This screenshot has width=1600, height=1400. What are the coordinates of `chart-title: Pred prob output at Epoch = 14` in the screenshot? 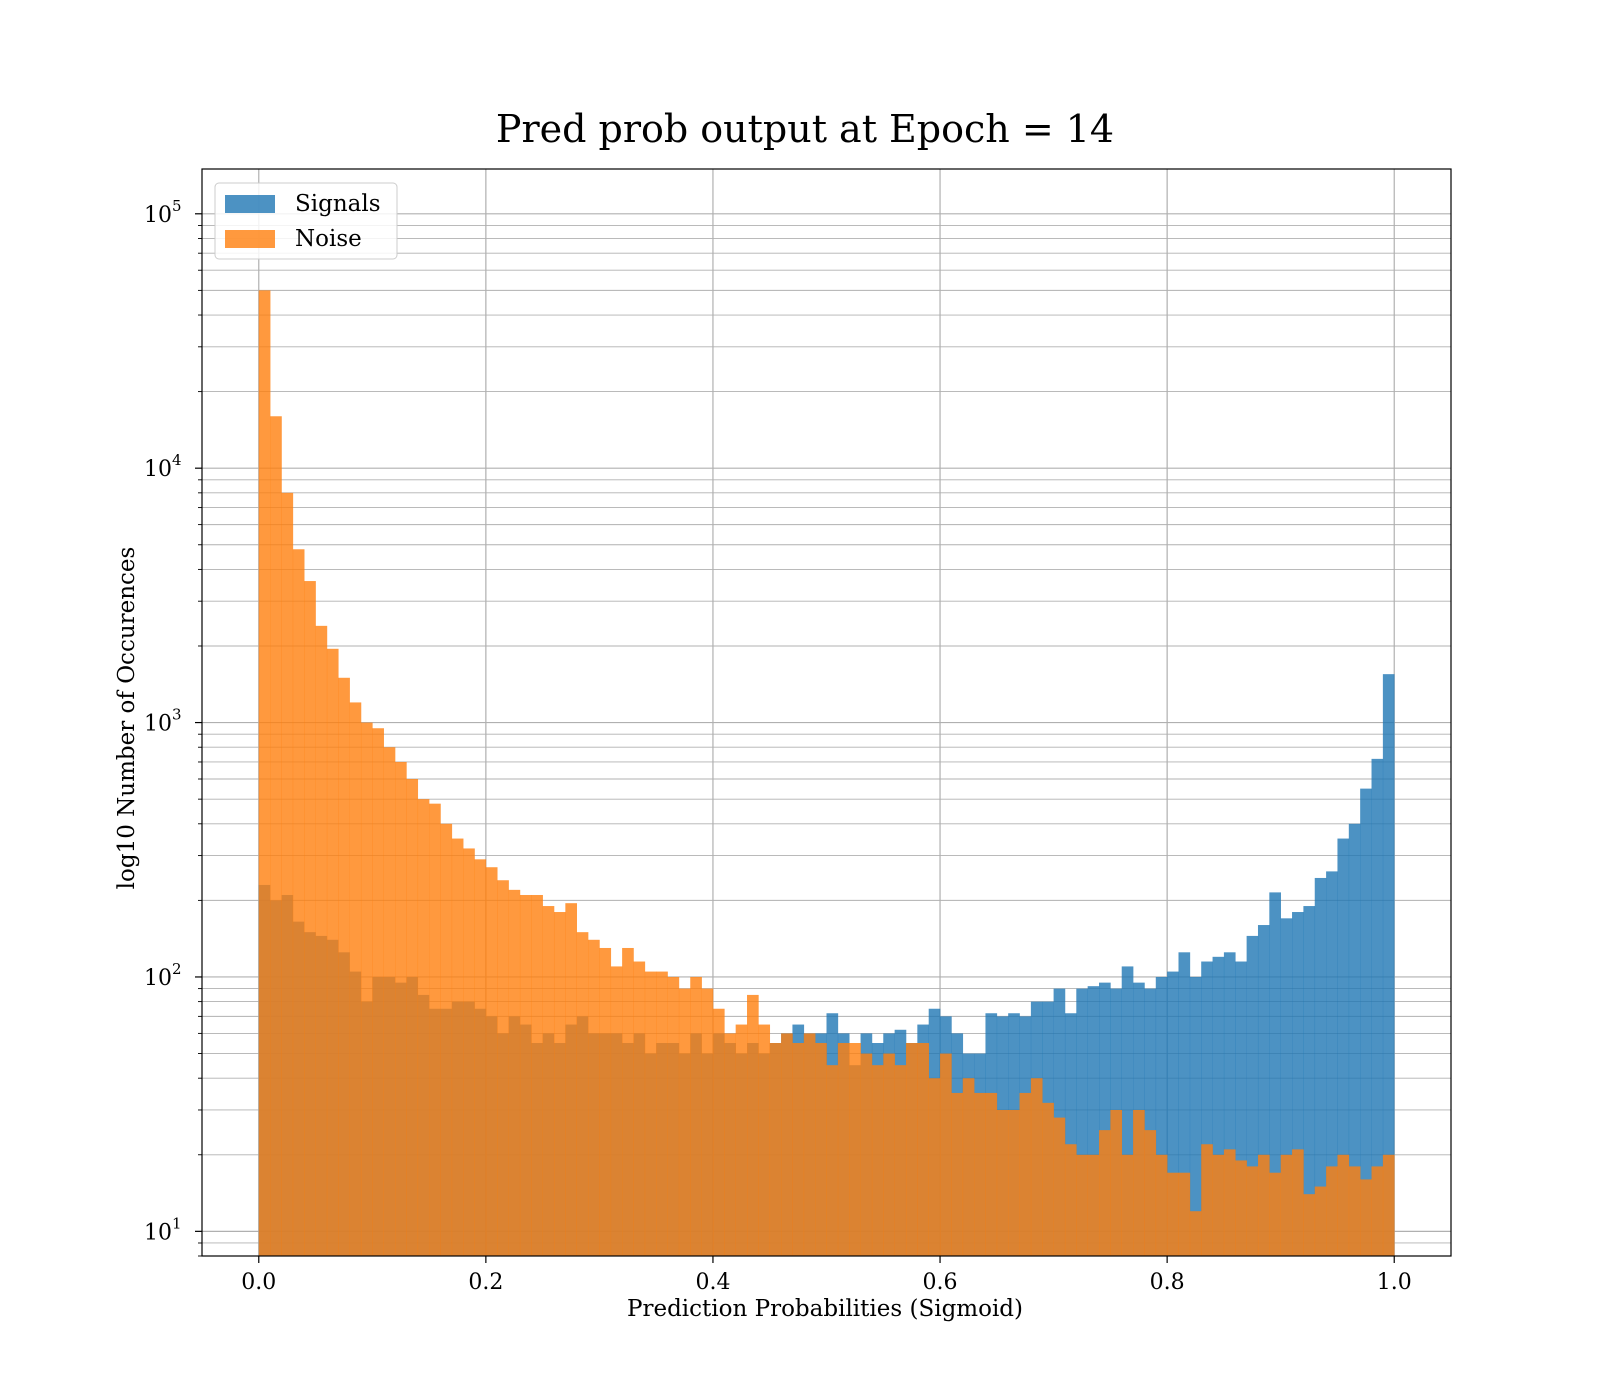 It's located at (805, 129).